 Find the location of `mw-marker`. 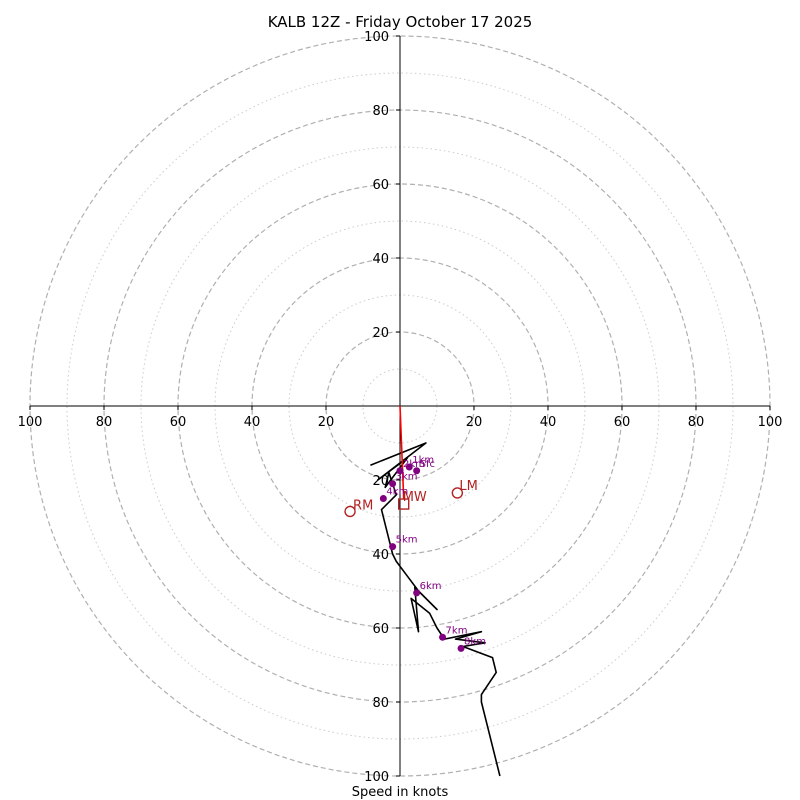

mw-marker is located at coordinates (404, 504).